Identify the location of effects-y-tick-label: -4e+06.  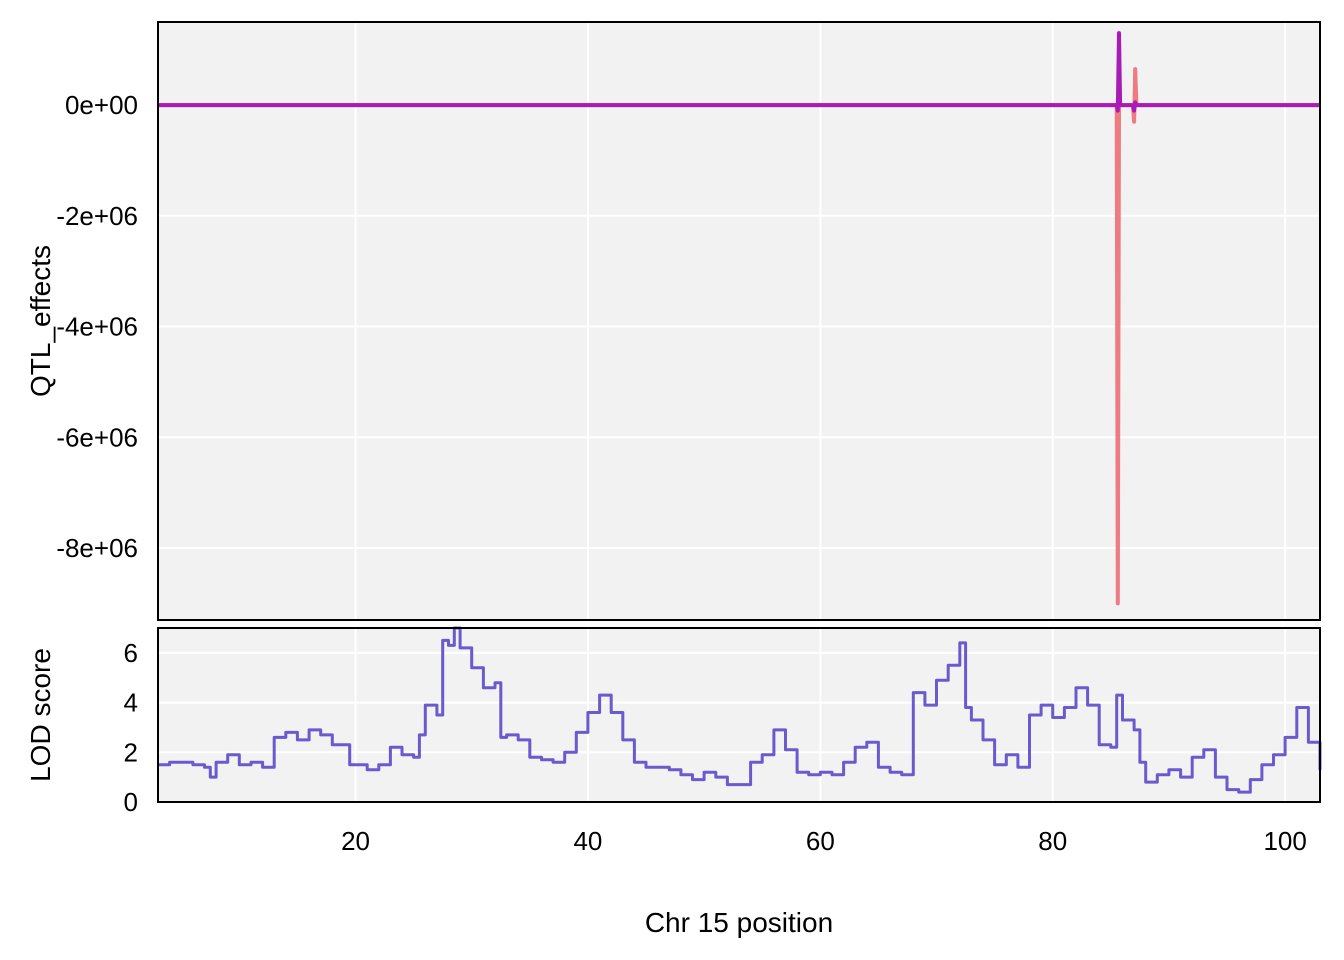
(97, 327).